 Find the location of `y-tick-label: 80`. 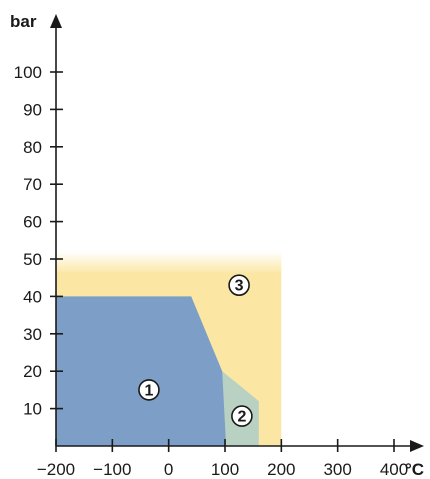

y-tick-label: 80 is located at coordinates (32, 147).